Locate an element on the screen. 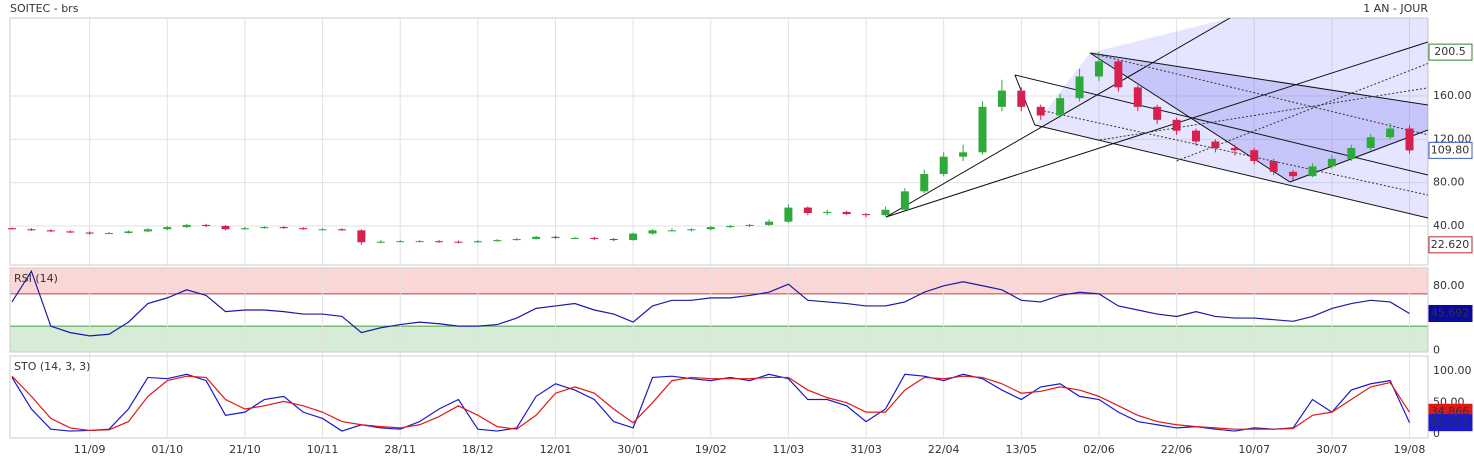 Image resolution: width=1474 pixels, height=460 pixels. x-tick-label: 01/10 is located at coordinates (167, 449).